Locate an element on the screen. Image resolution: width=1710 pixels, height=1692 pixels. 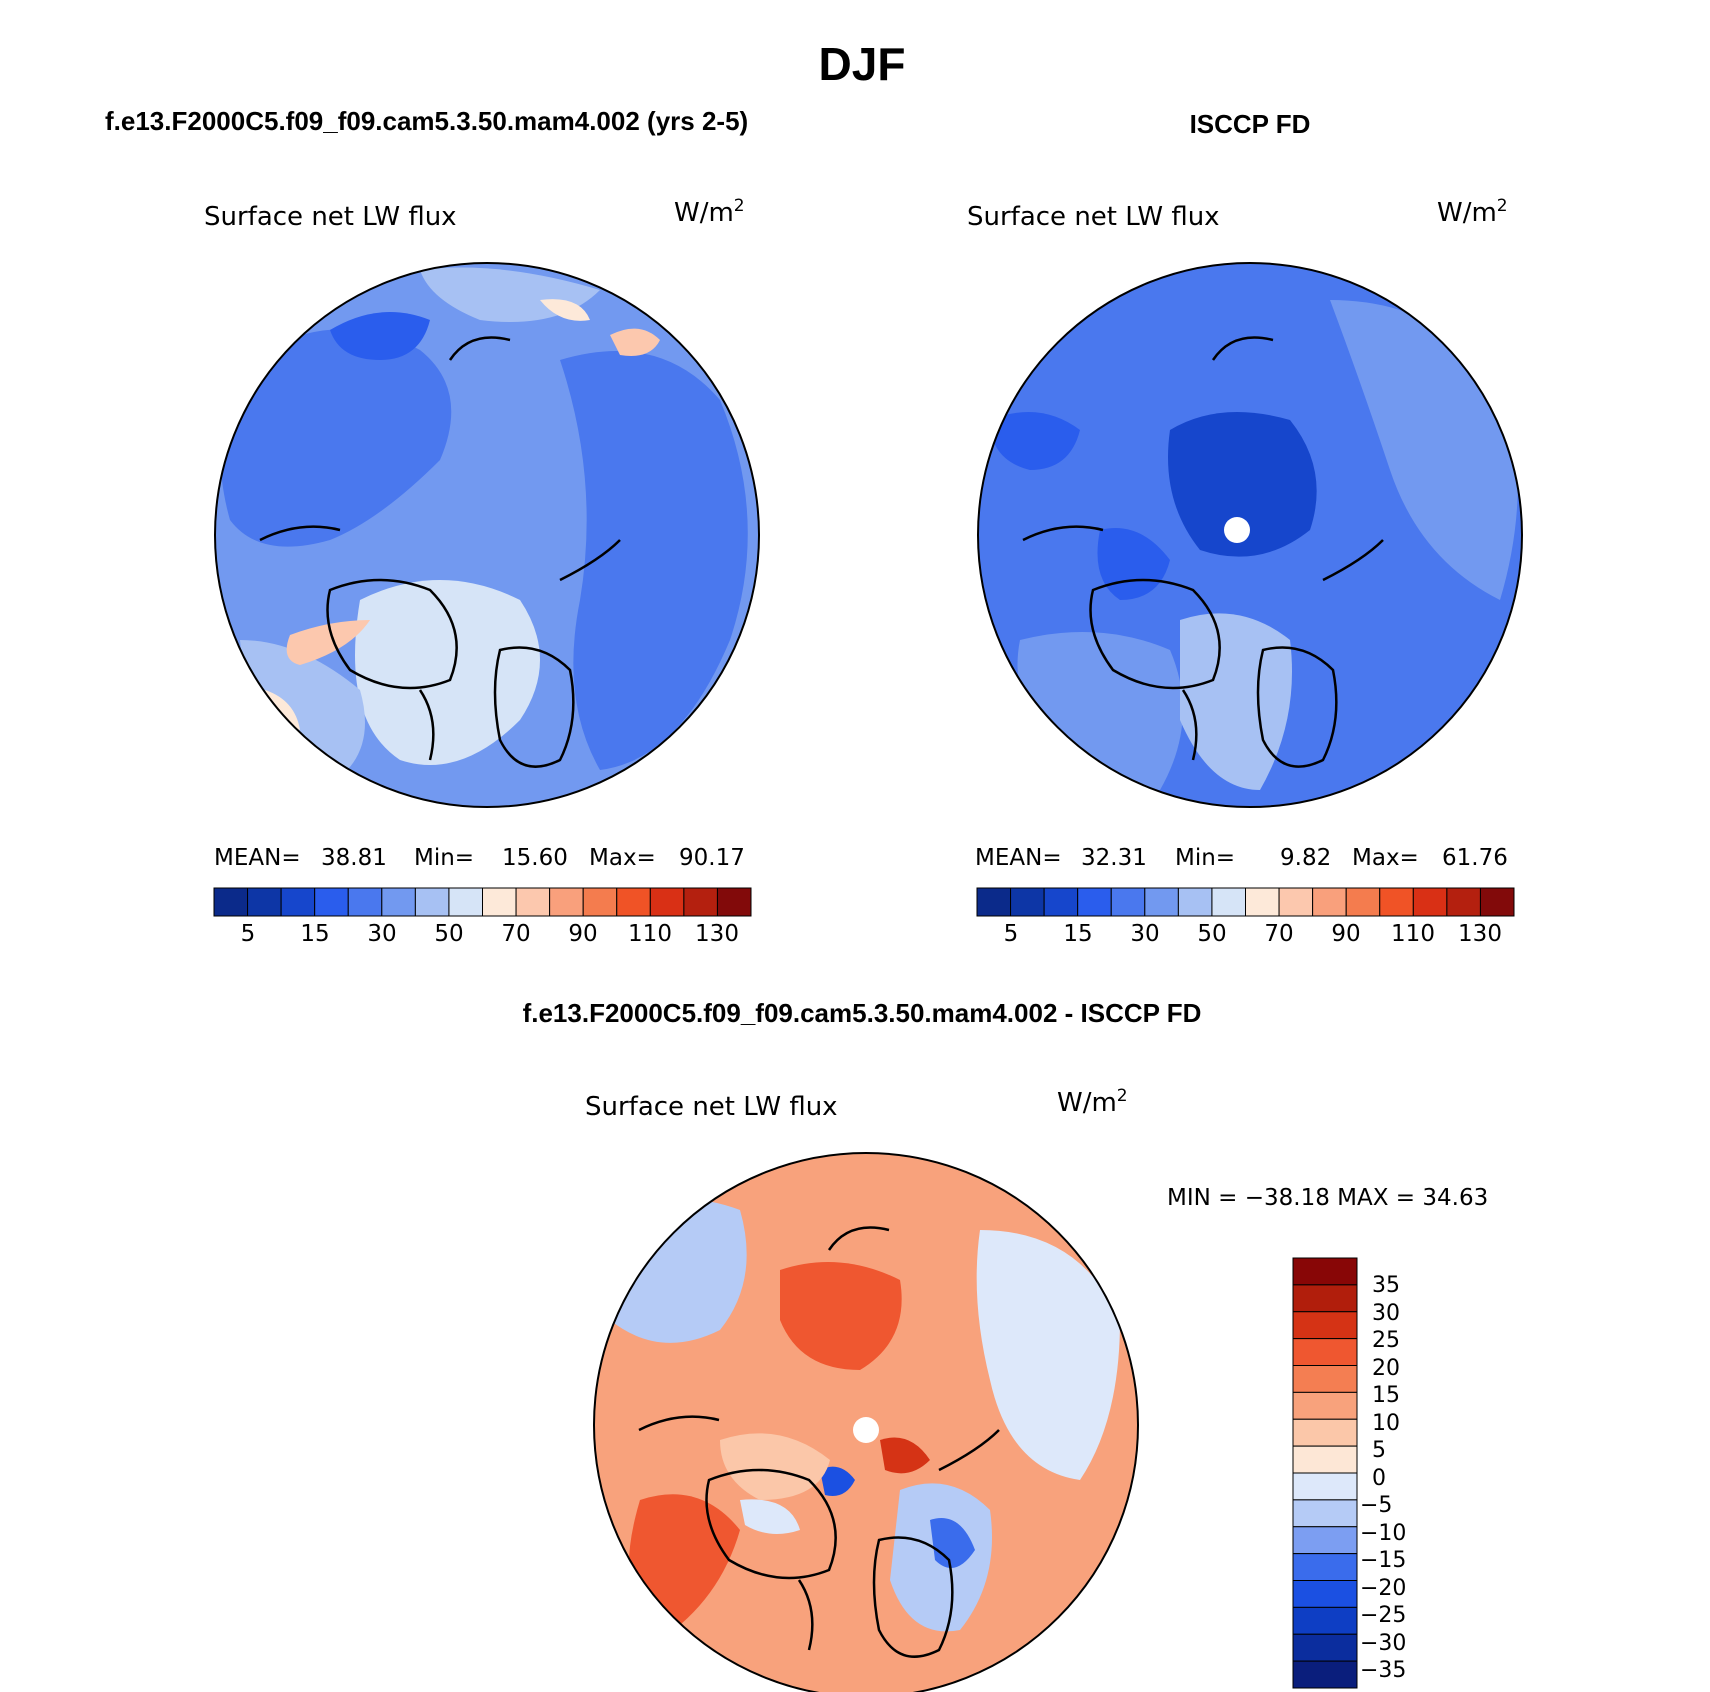
panel-b-mean-label: MEAN= is located at coordinates (1018, 858).